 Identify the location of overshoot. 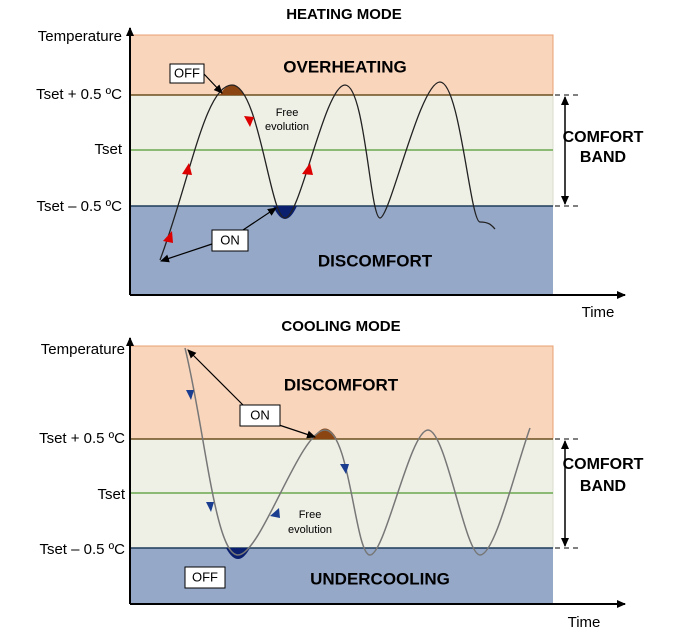
(325, 433).